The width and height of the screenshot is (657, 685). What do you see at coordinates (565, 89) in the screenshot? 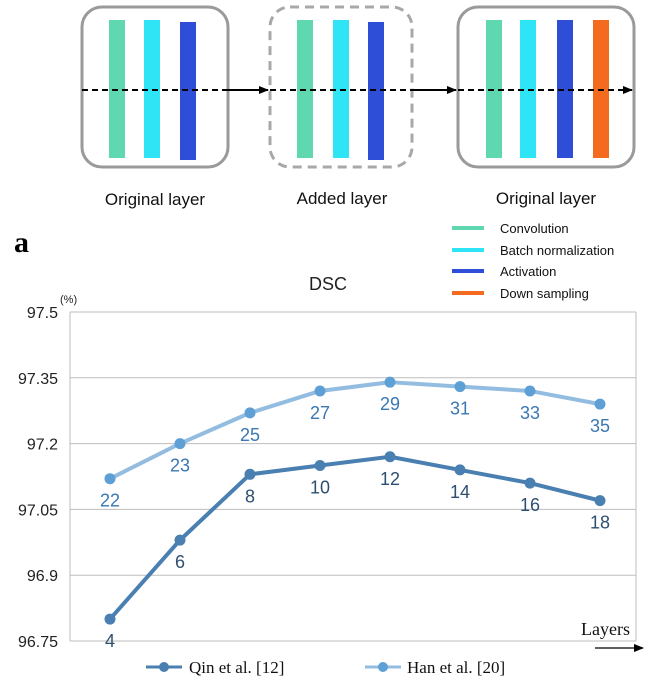
I see `activation-bar` at bounding box center [565, 89].